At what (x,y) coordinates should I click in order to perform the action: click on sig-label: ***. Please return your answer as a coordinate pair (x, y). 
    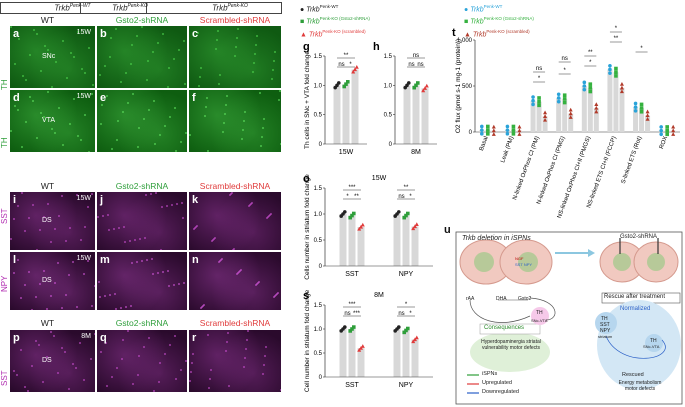
    Looking at the image, I should click on (352, 188).